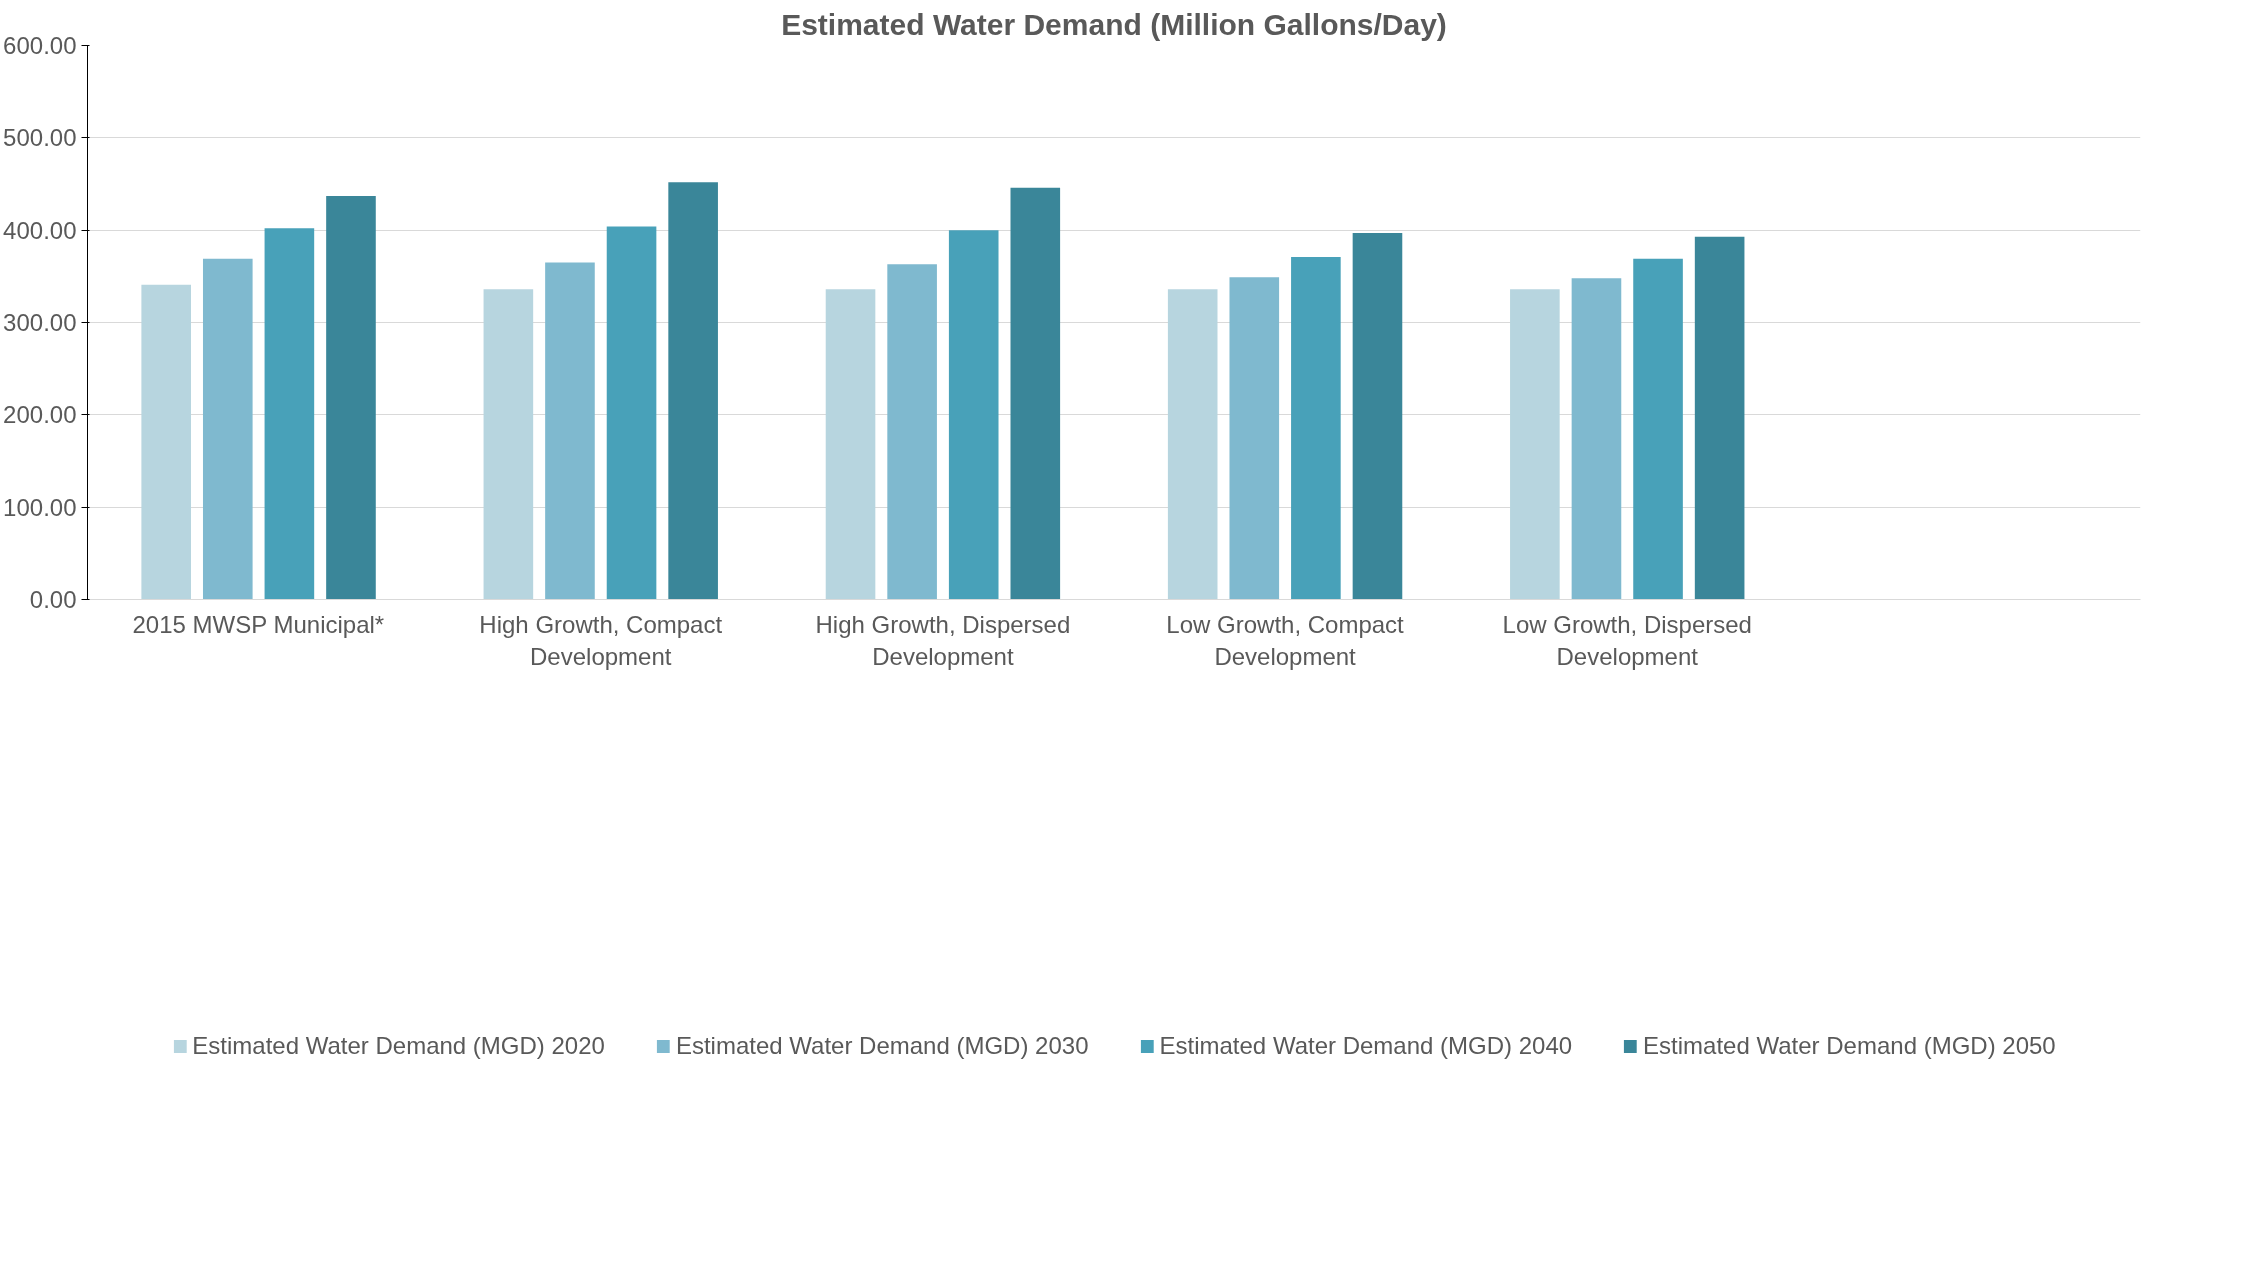  I want to click on chart-title: Estimated Water Demand (Million Gallons/Day), so click(1114, 24).